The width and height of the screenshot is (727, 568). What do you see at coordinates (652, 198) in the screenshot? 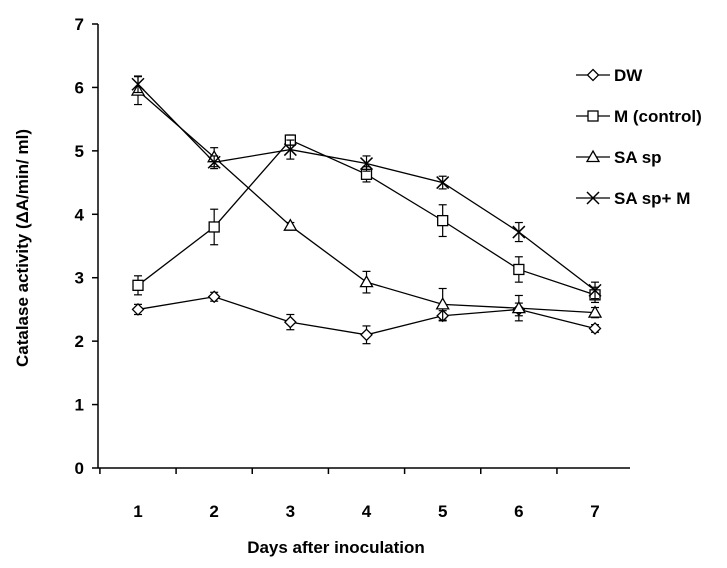
I see `legend-label: SA sp+ M` at bounding box center [652, 198].